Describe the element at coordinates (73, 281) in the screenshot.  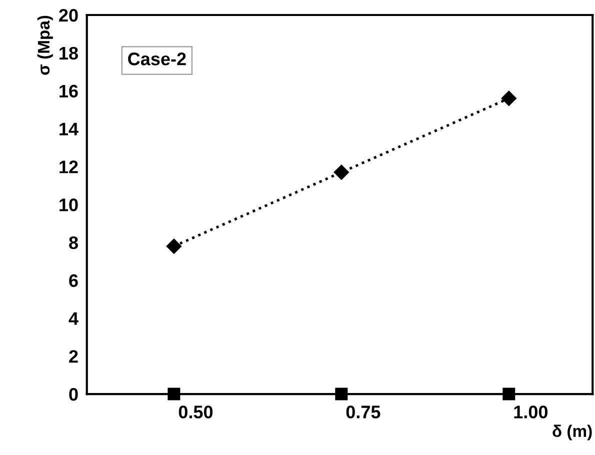
I see `y-tick-label: 6` at that location.